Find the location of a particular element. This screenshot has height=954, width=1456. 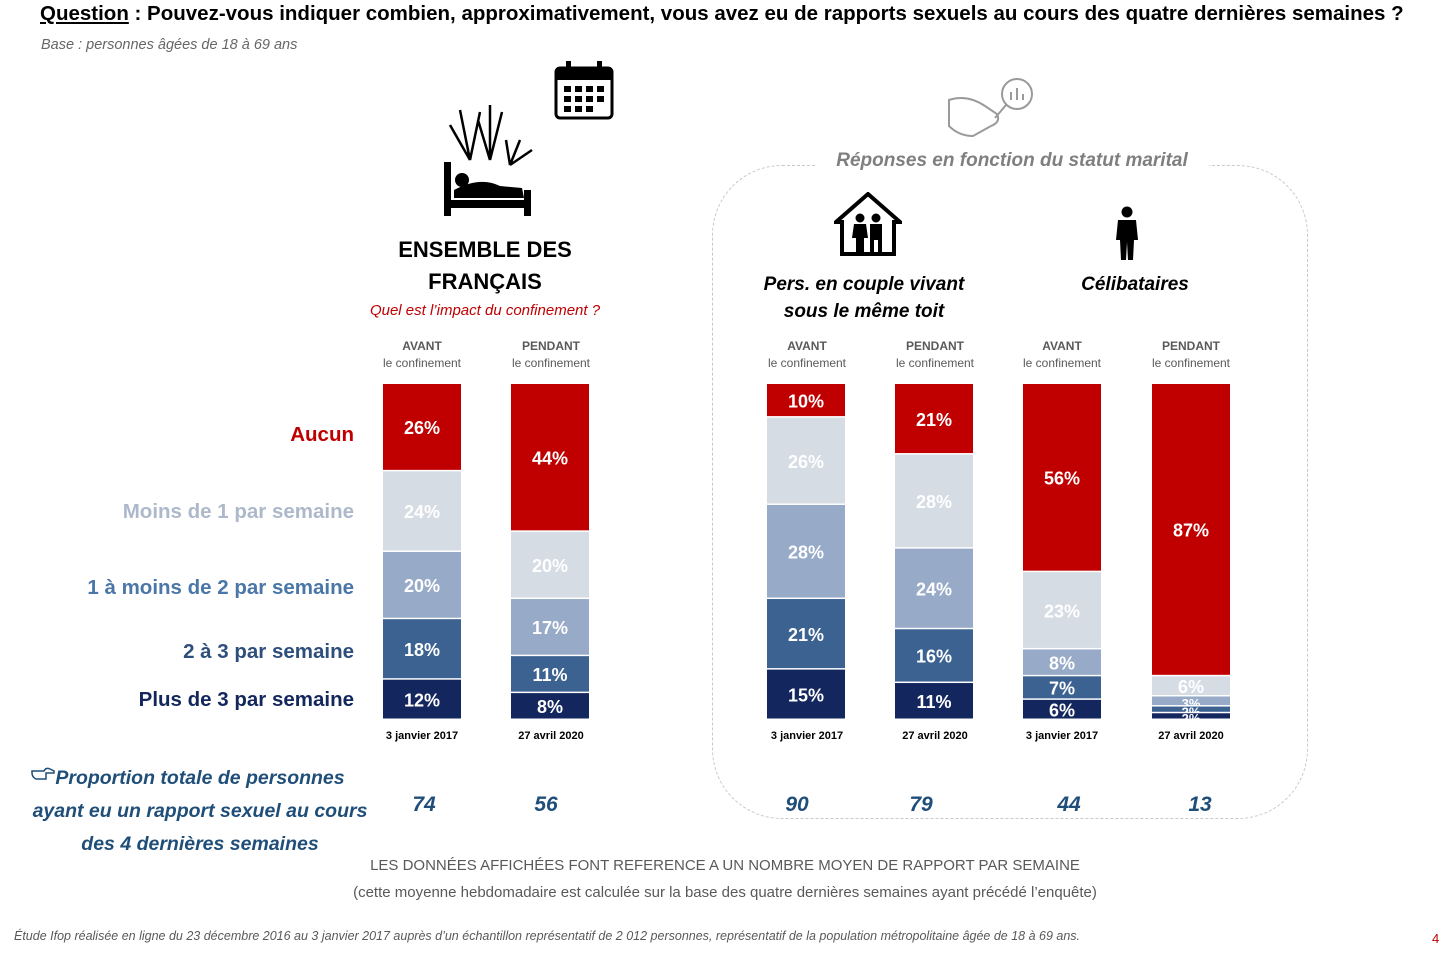

bar-value-label: 8% is located at coordinates (1062, 663).